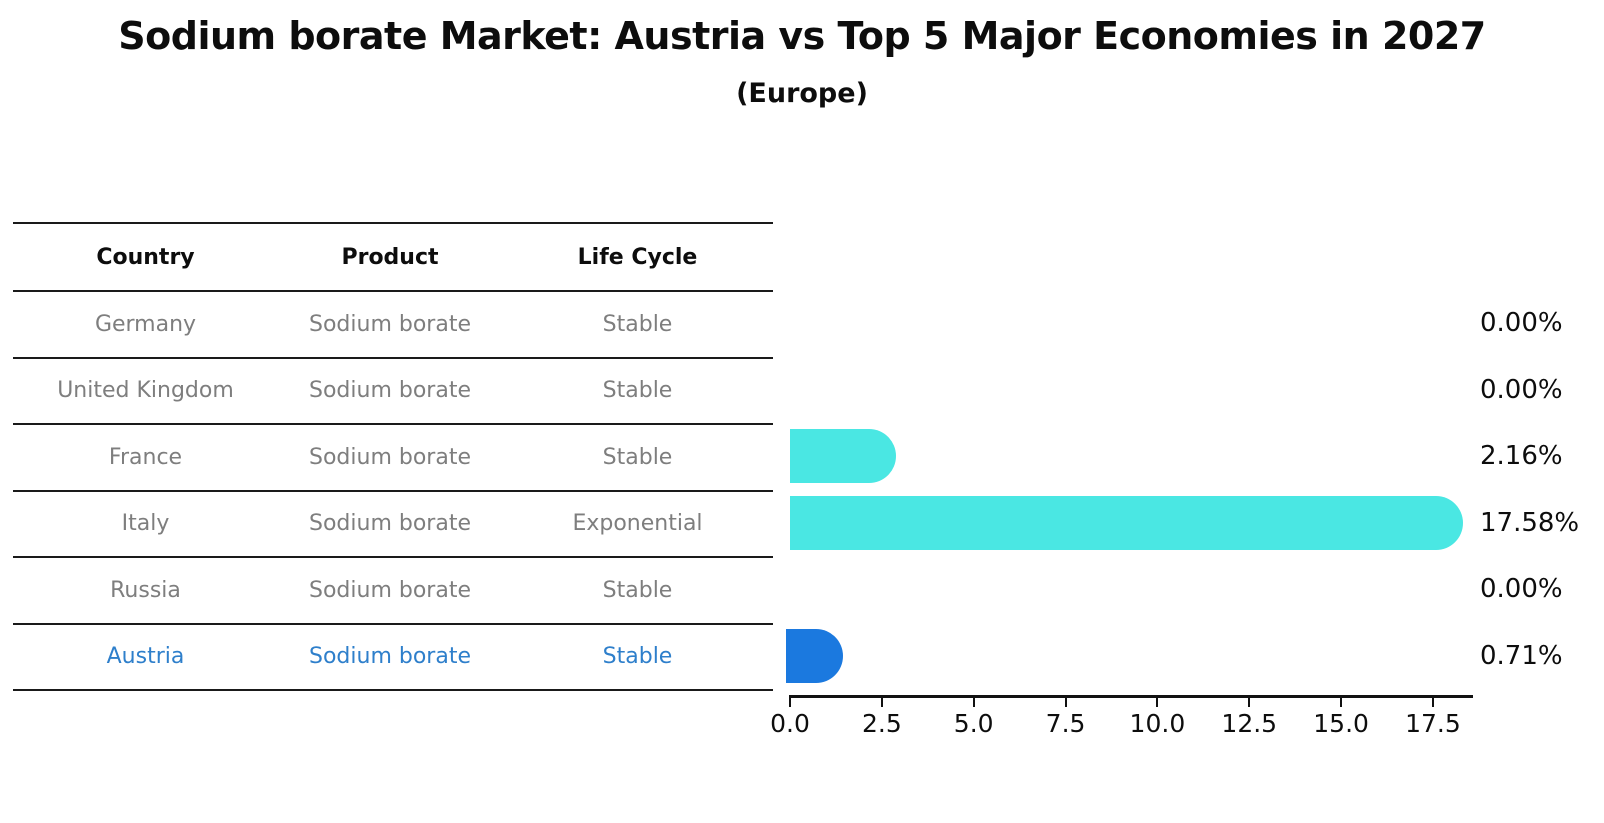 Image resolution: width=1604 pixels, height=823 pixels. What do you see at coordinates (390, 257) in the screenshot?
I see `column-header-product: Product` at bounding box center [390, 257].